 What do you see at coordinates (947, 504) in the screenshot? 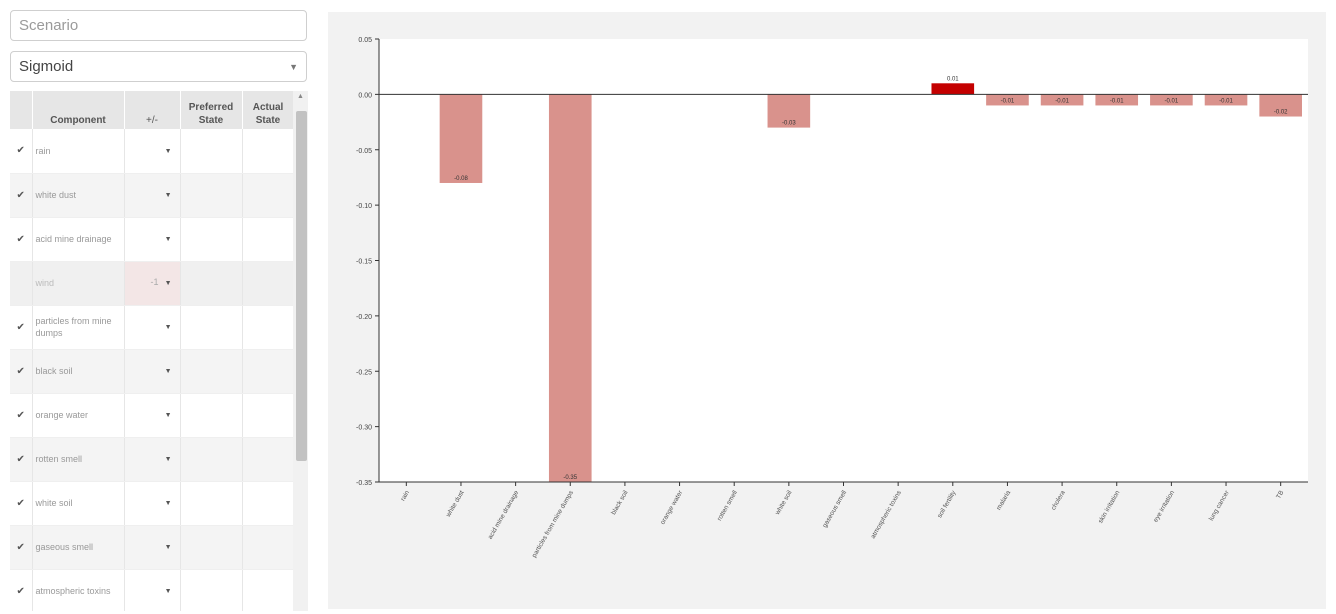
I see `x-tick-label: soil fertility` at bounding box center [947, 504].